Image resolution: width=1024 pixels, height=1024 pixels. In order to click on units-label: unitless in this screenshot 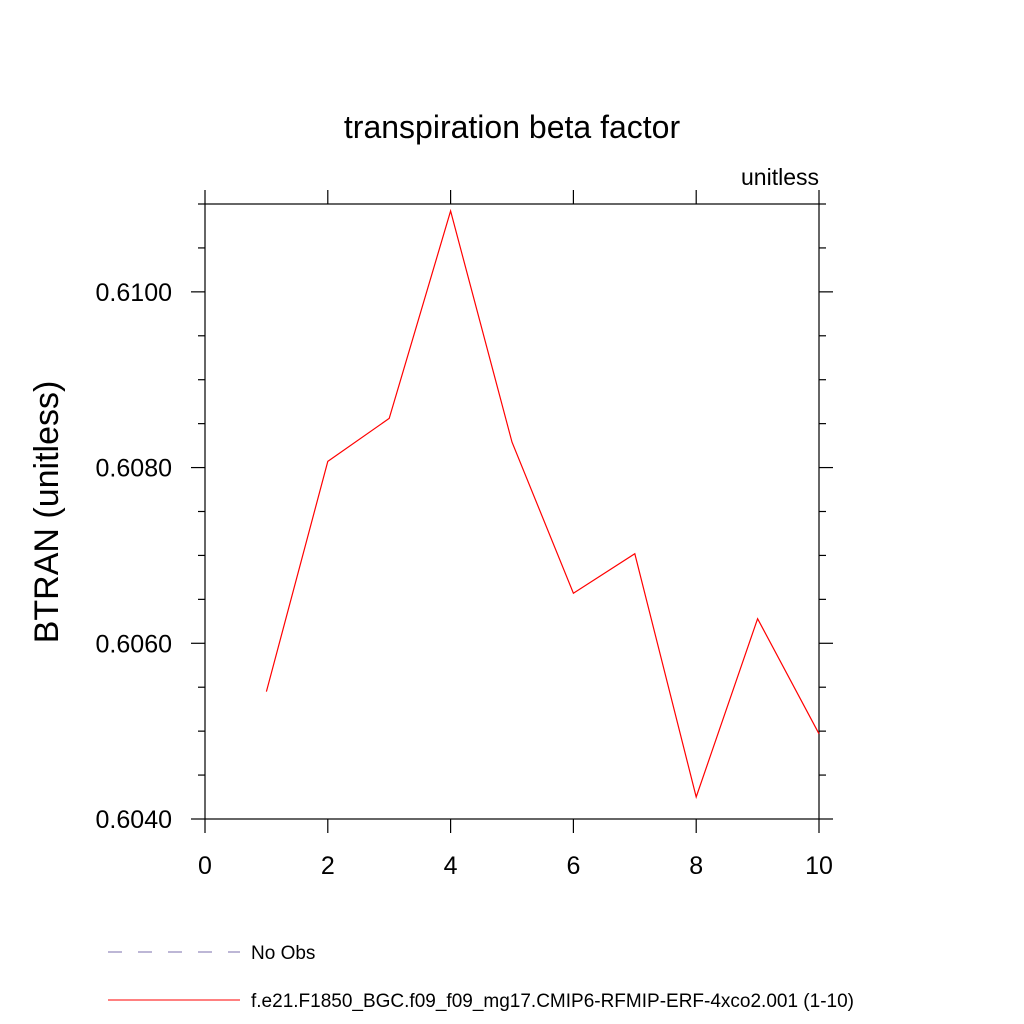, I will do `click(780, 177)`.